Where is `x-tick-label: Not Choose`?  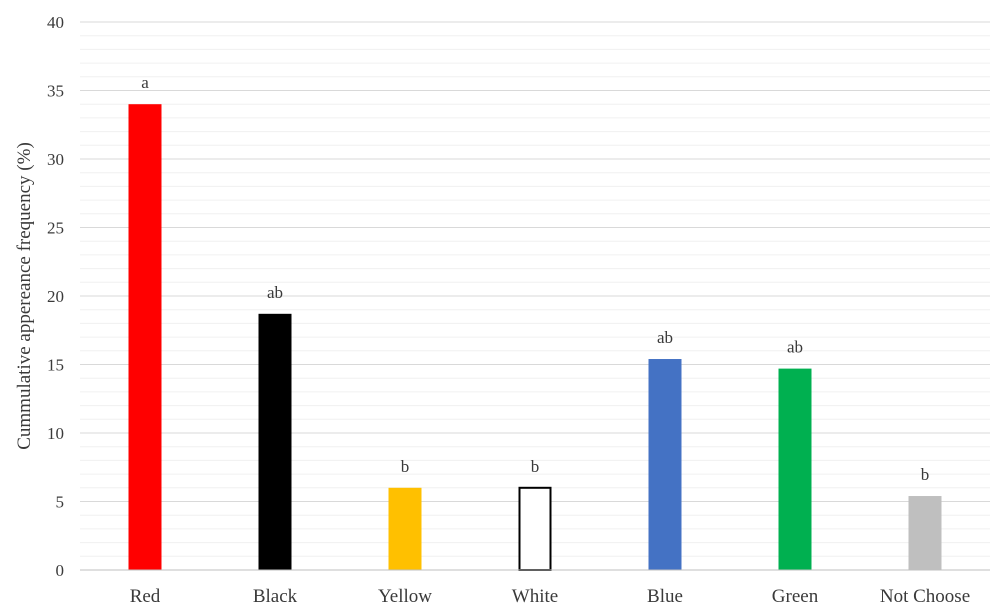
x-tick-label: Not Choose is located at coordinates (925, 596).